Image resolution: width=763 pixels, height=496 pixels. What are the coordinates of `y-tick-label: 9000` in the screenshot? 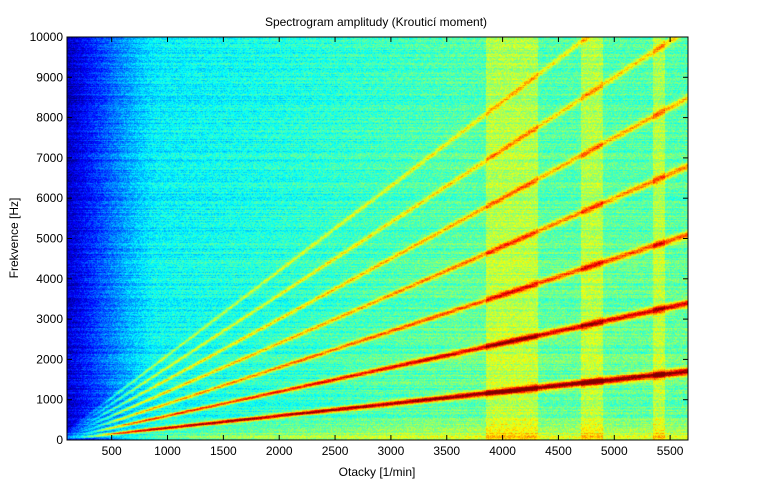 It's located at (49, 77).